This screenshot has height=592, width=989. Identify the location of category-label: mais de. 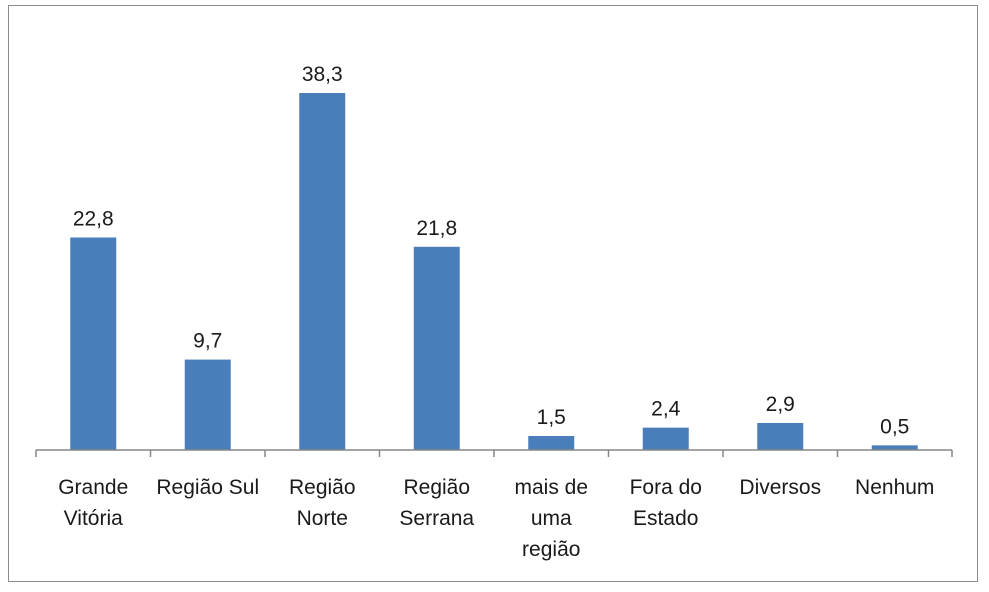
(551, 487).